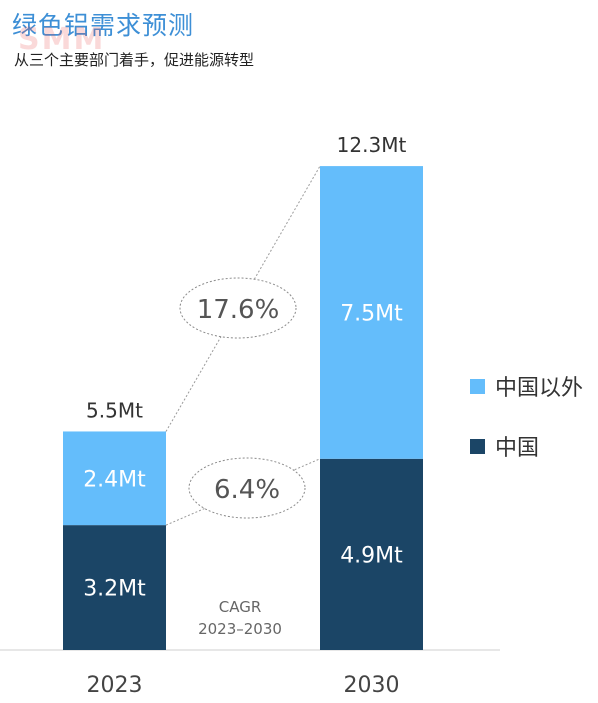 This screenshot has height=703, width=598. What do you see at coordinates (539, 388) in the screenshot?
I see `legend-label-outside-china: 中国以外` at bounding box center [539, 388].